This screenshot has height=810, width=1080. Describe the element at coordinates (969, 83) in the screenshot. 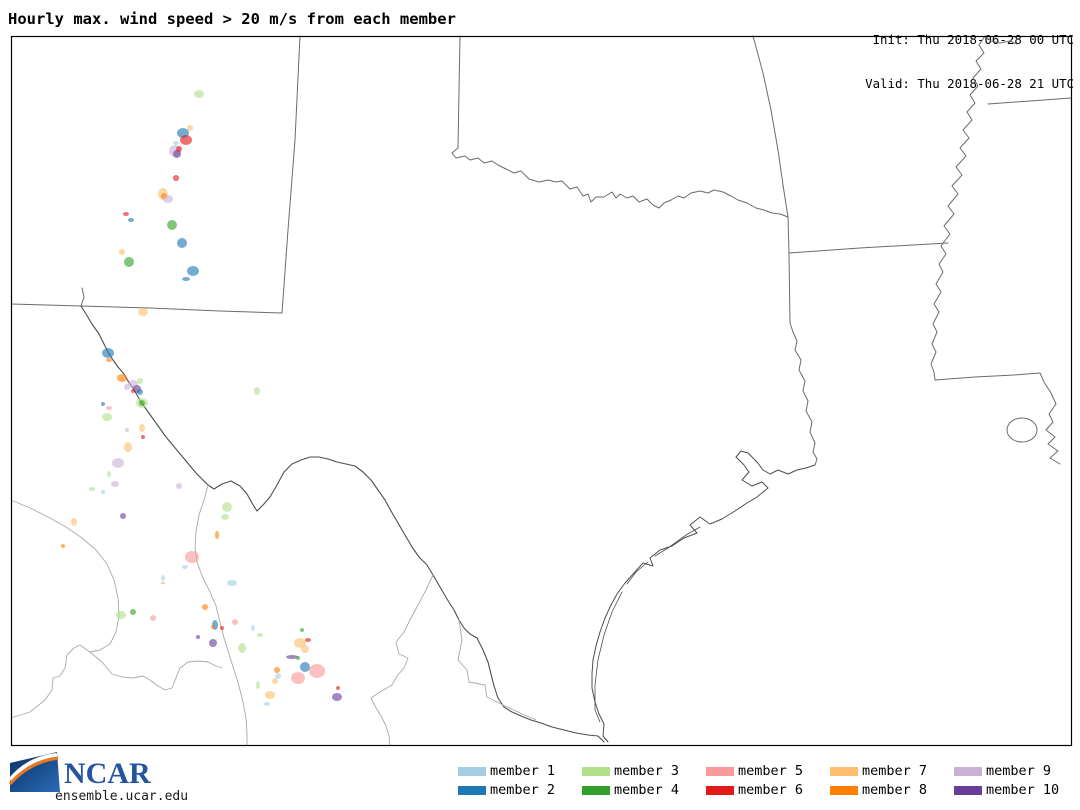

I see `valid-time: Valid: Thu 2018-06-28 21 UTC` at that location.